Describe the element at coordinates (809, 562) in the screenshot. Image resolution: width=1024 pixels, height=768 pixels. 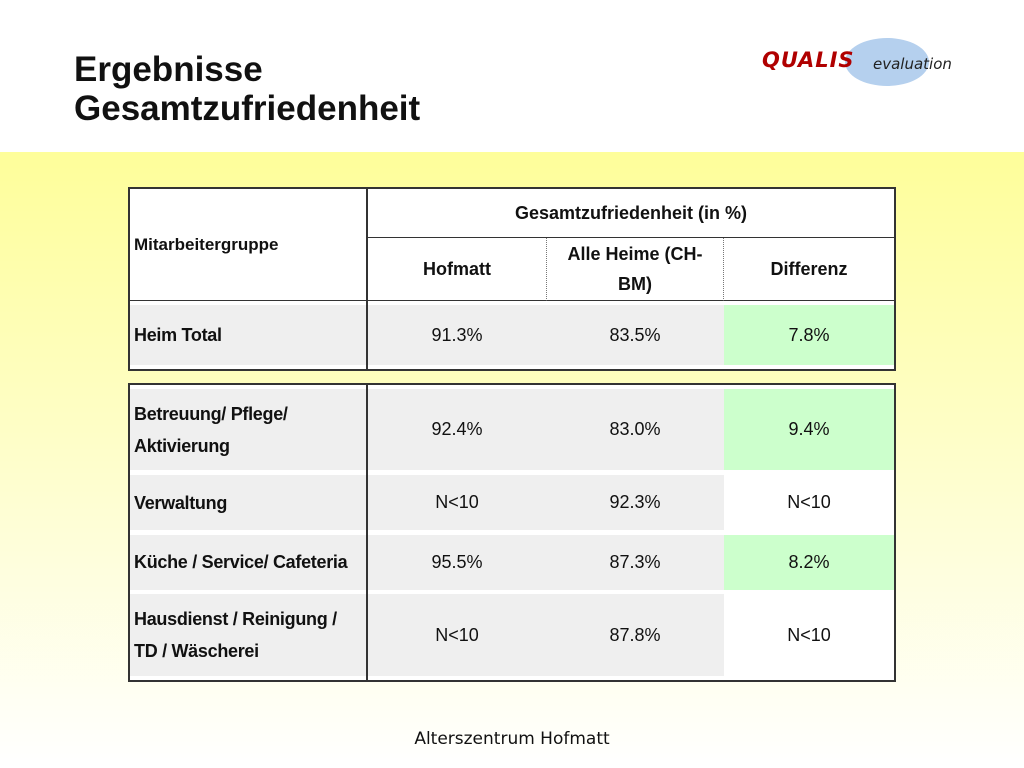
I see `cell-differenz: 8.2%` at that location.